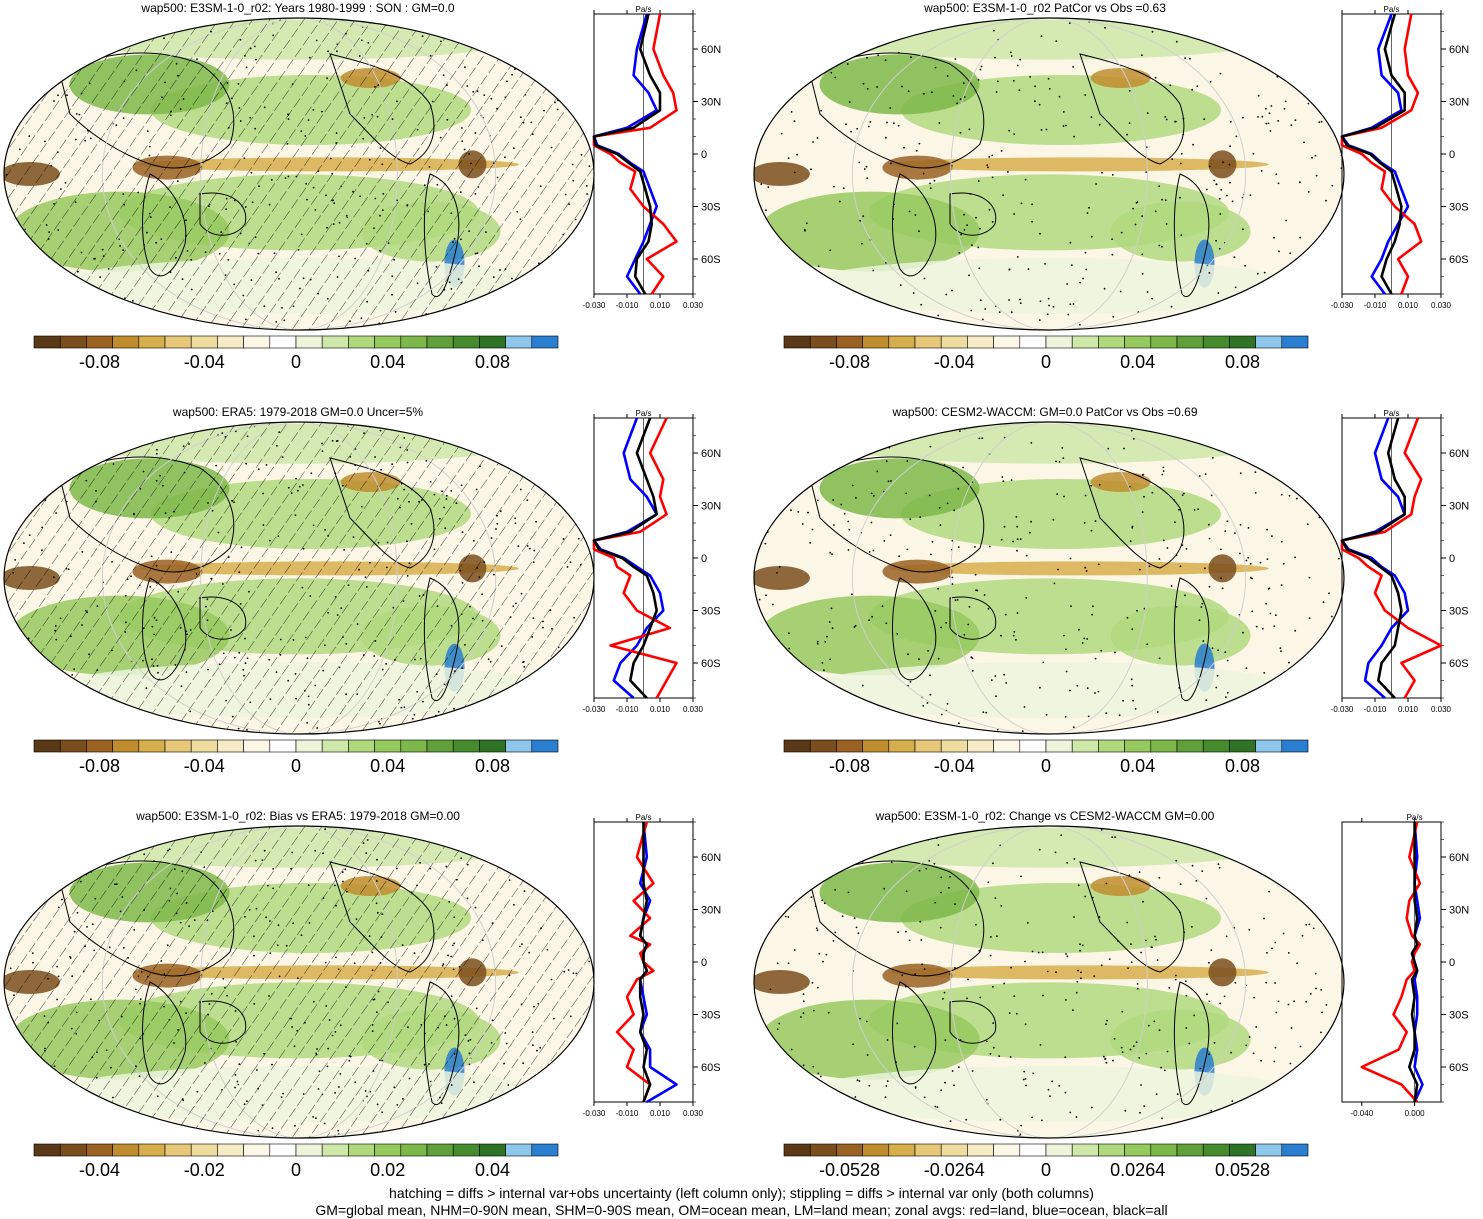 The height and width of the screenshot is (1219, 1483). Describe the element at coordinates (625, 558) in the screenshot. I see `all-zonal-line` at that location.